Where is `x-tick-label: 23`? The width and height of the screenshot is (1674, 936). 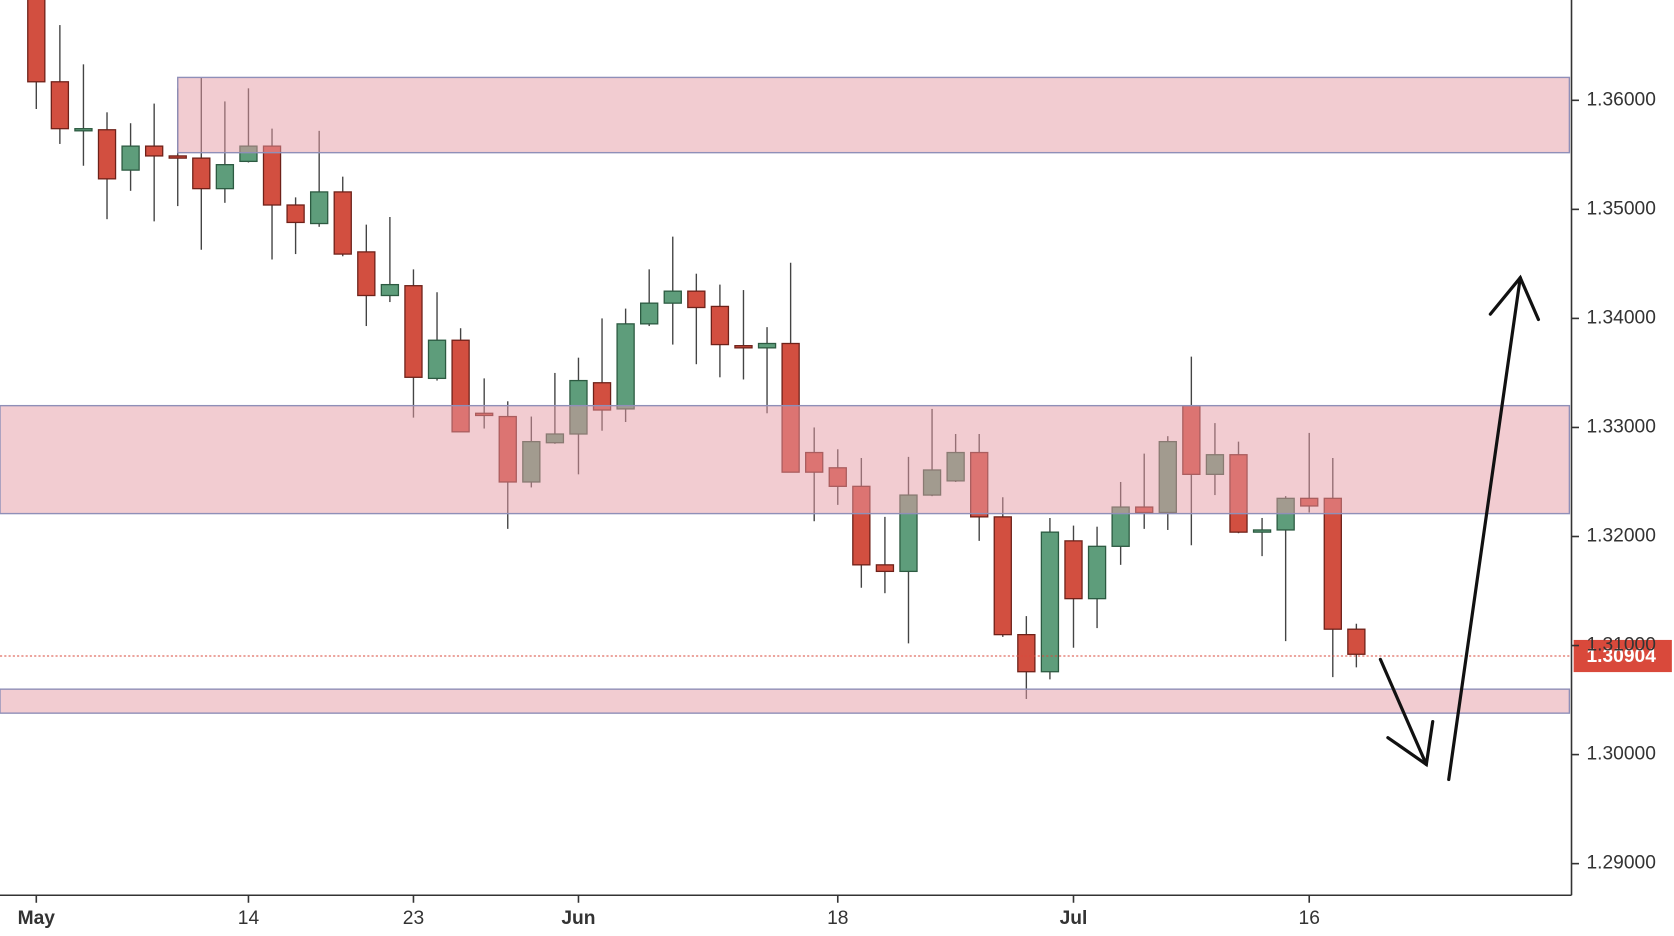 x-tick-label: 23 is located at coordinates (413, 918).